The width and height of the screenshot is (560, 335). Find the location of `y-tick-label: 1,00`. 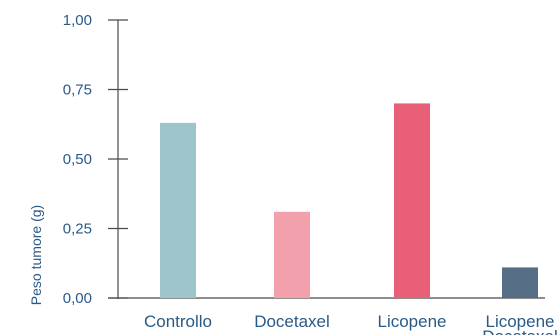

y-tick-label: 1,00 is located at coordinates (77, 20).